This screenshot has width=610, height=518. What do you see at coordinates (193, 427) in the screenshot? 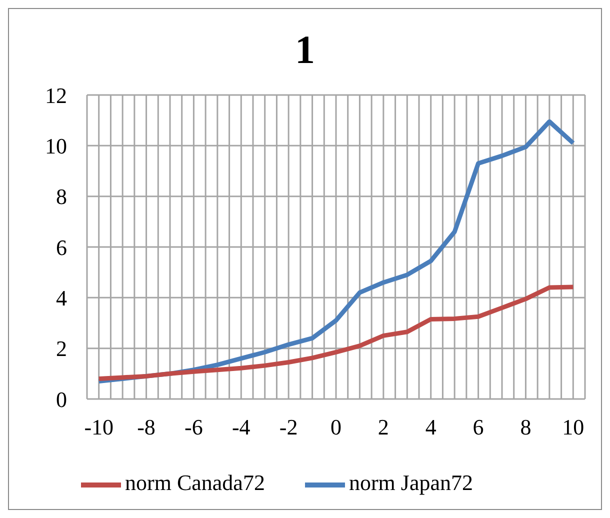
I see `x-tick-label: -6` at bounding box center [193, 427].